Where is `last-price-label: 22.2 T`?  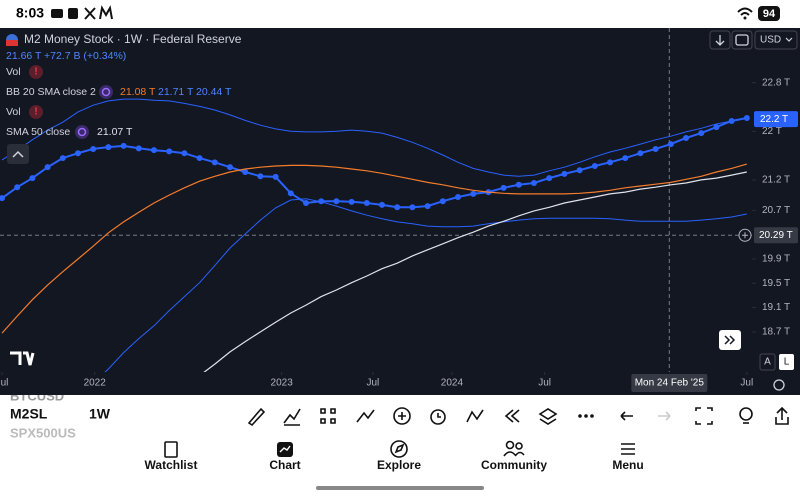
last-price-label: 22.2 T is located at coordinates (774, 119).